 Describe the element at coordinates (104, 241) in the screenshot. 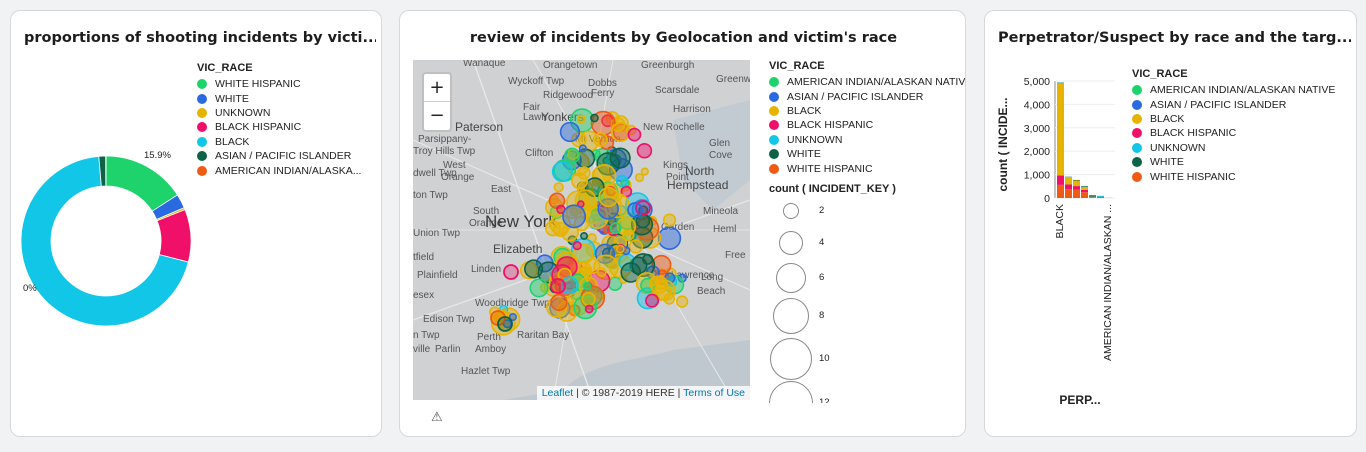

I see `donut-slice` at that location.